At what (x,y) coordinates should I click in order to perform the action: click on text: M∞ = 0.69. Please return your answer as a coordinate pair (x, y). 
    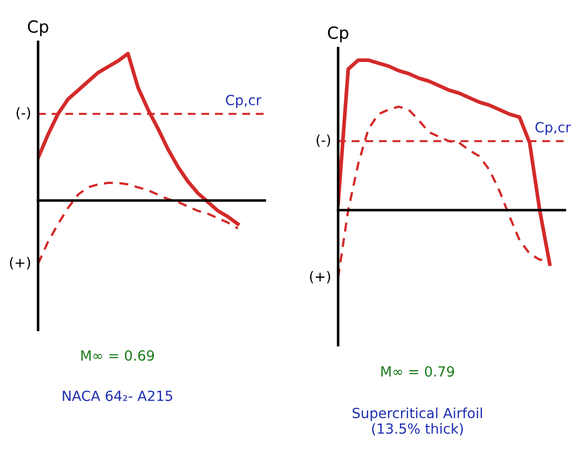
    Looking at the image, I should click on (117, 355).